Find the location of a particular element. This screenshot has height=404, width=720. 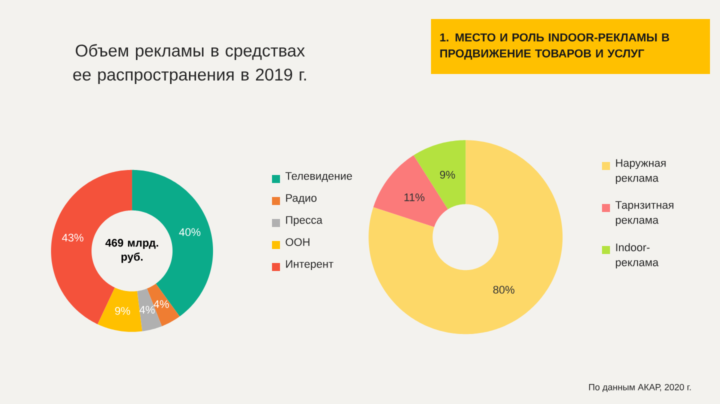

legend-label: Телевидение is located at coordinates (318, 177).